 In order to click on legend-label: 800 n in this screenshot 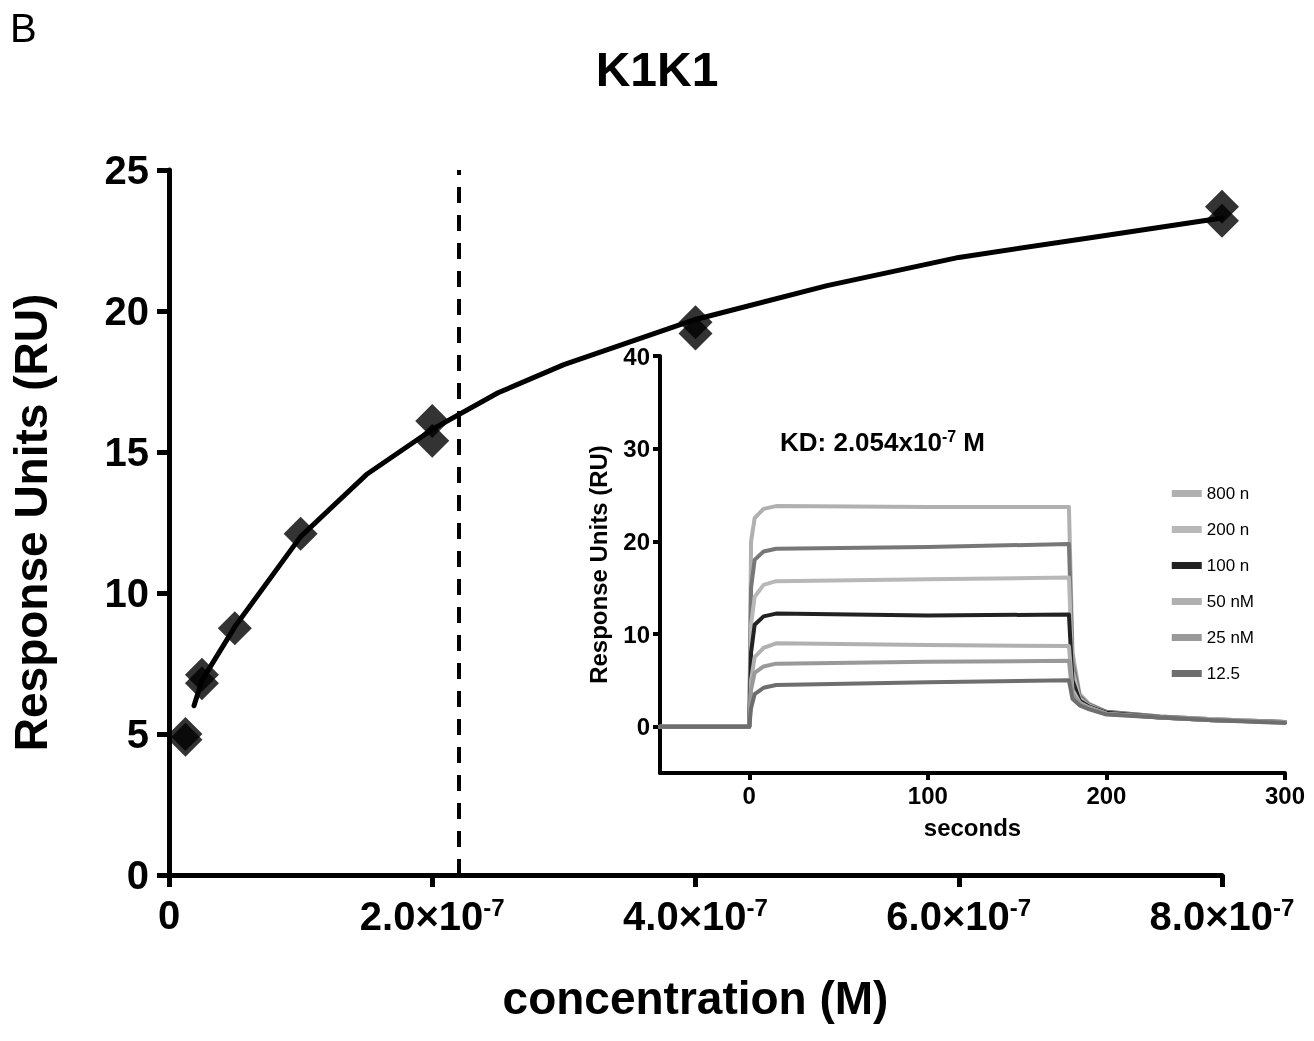, I will do `click(1228, 493)`.